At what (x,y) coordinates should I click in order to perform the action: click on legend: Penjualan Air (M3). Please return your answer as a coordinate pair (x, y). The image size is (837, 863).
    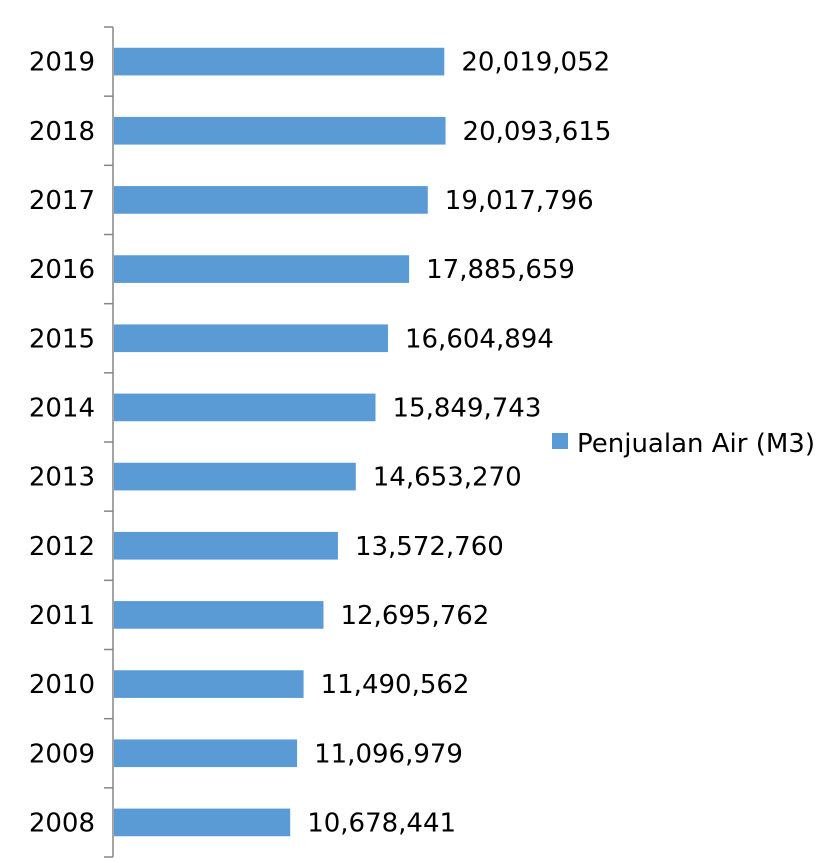
    Looking at the image, I should click on (683, 444).